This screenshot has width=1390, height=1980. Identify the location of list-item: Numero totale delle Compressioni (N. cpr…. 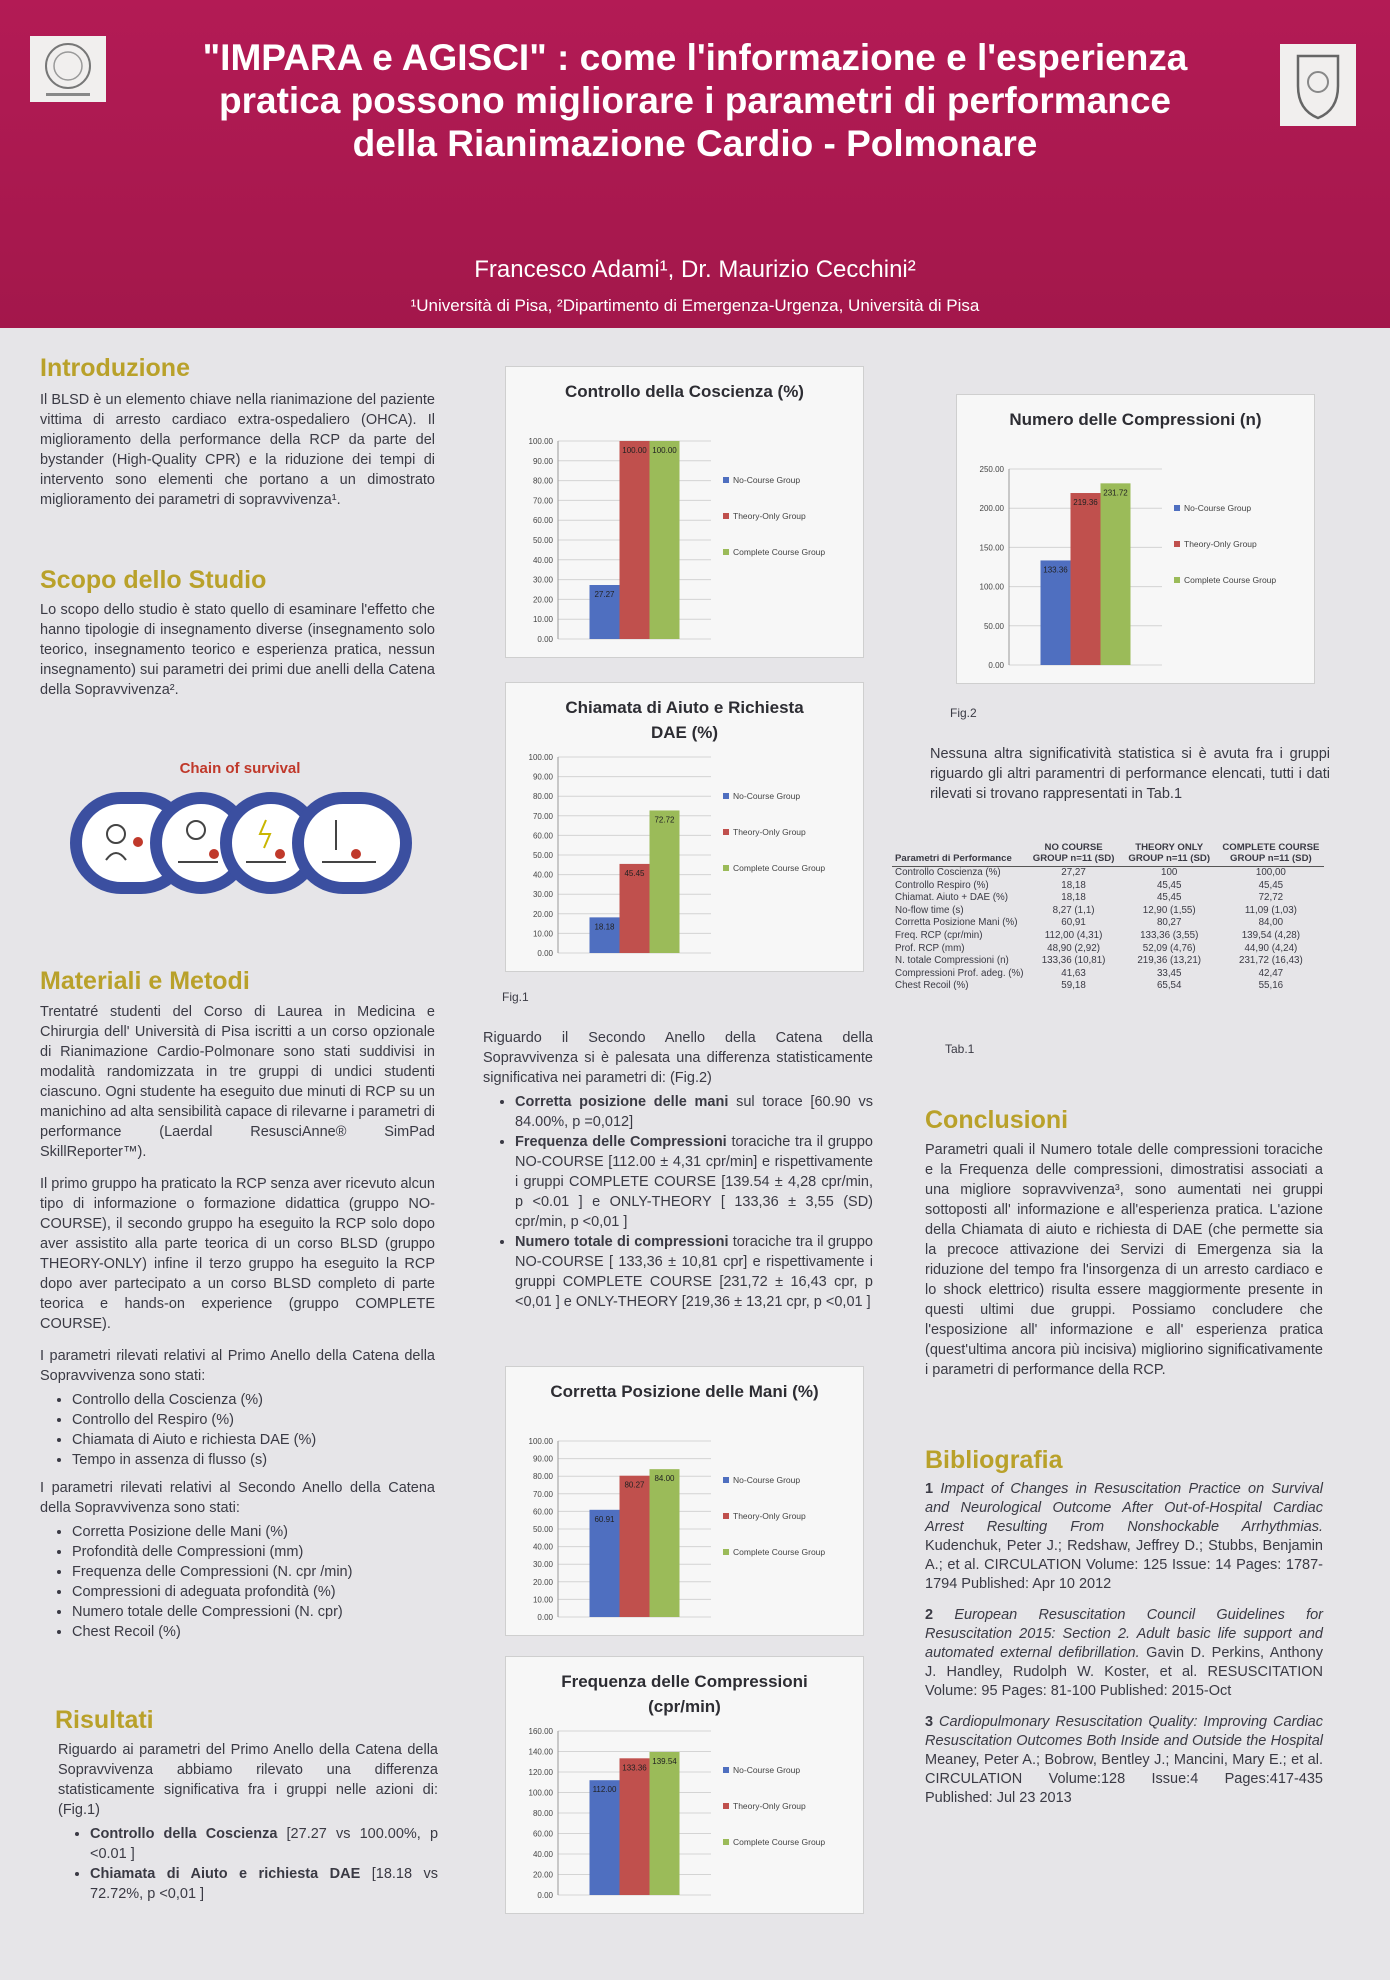
(253, 1612).